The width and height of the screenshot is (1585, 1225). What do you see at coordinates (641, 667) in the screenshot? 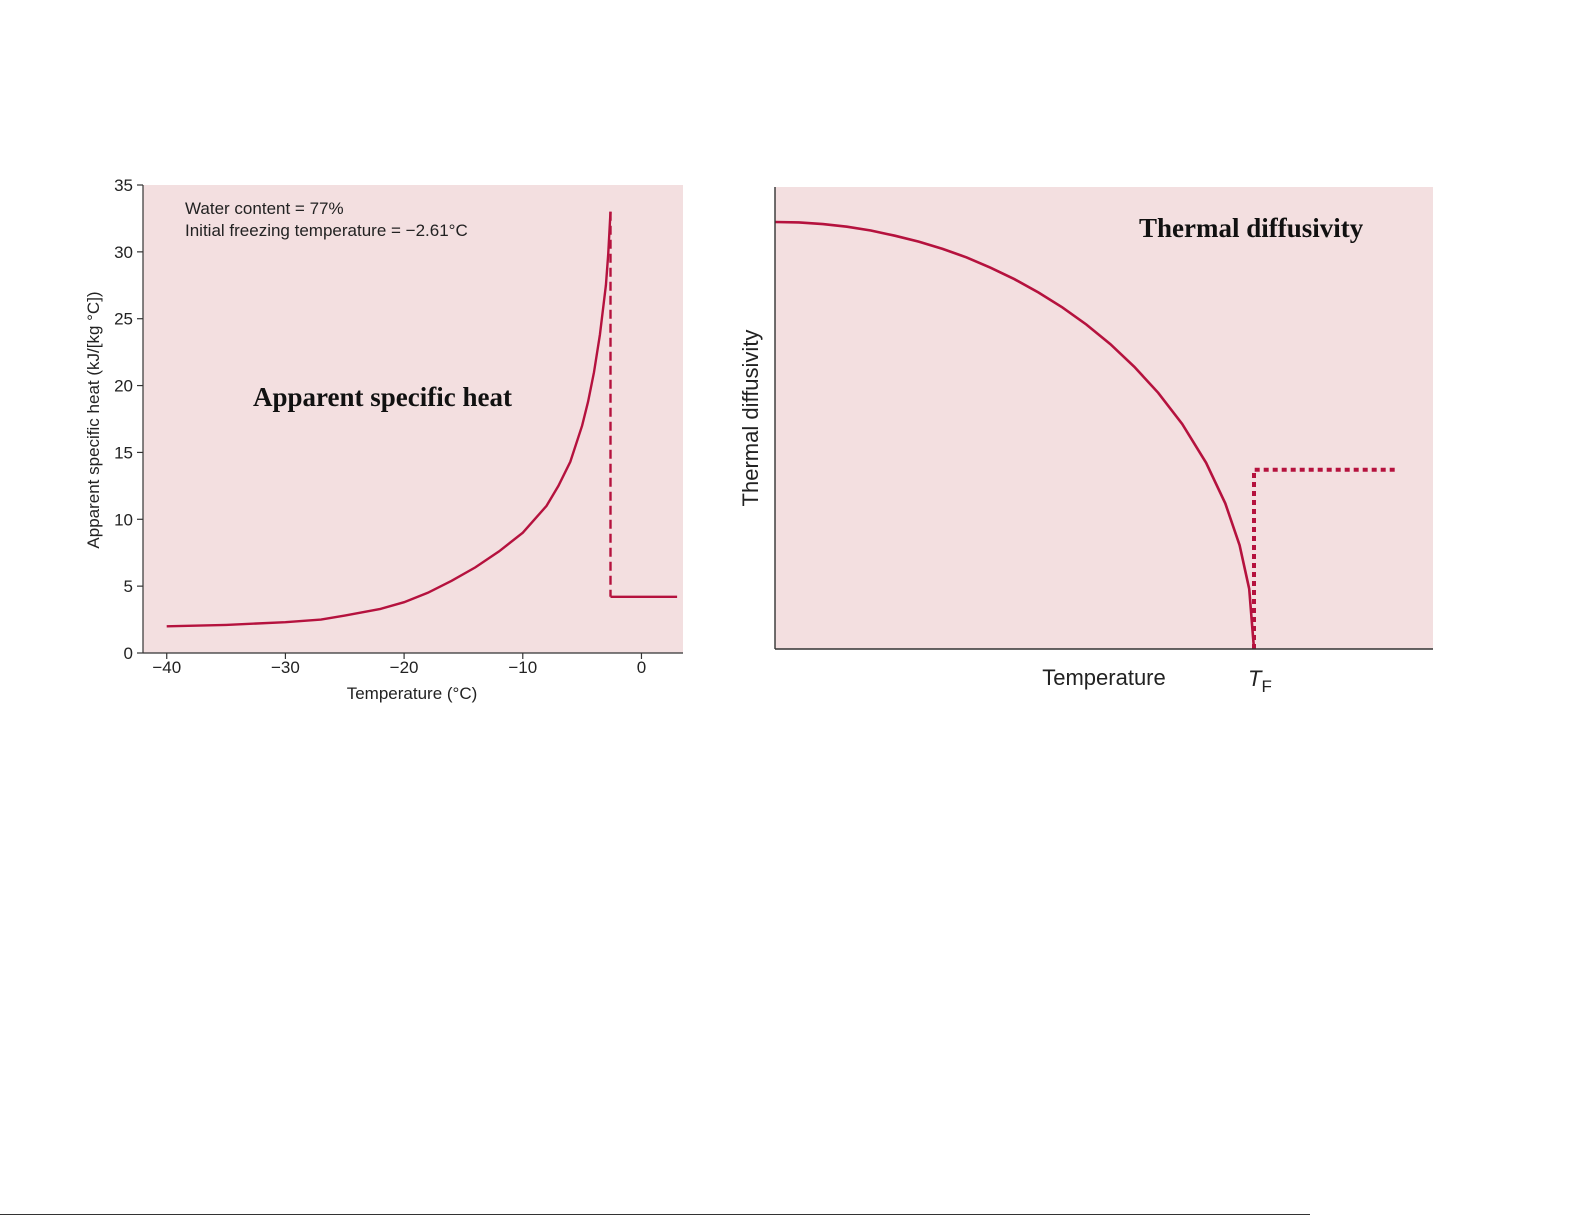
I see `x-tick-label: 0` at bounding box center [641, 667].